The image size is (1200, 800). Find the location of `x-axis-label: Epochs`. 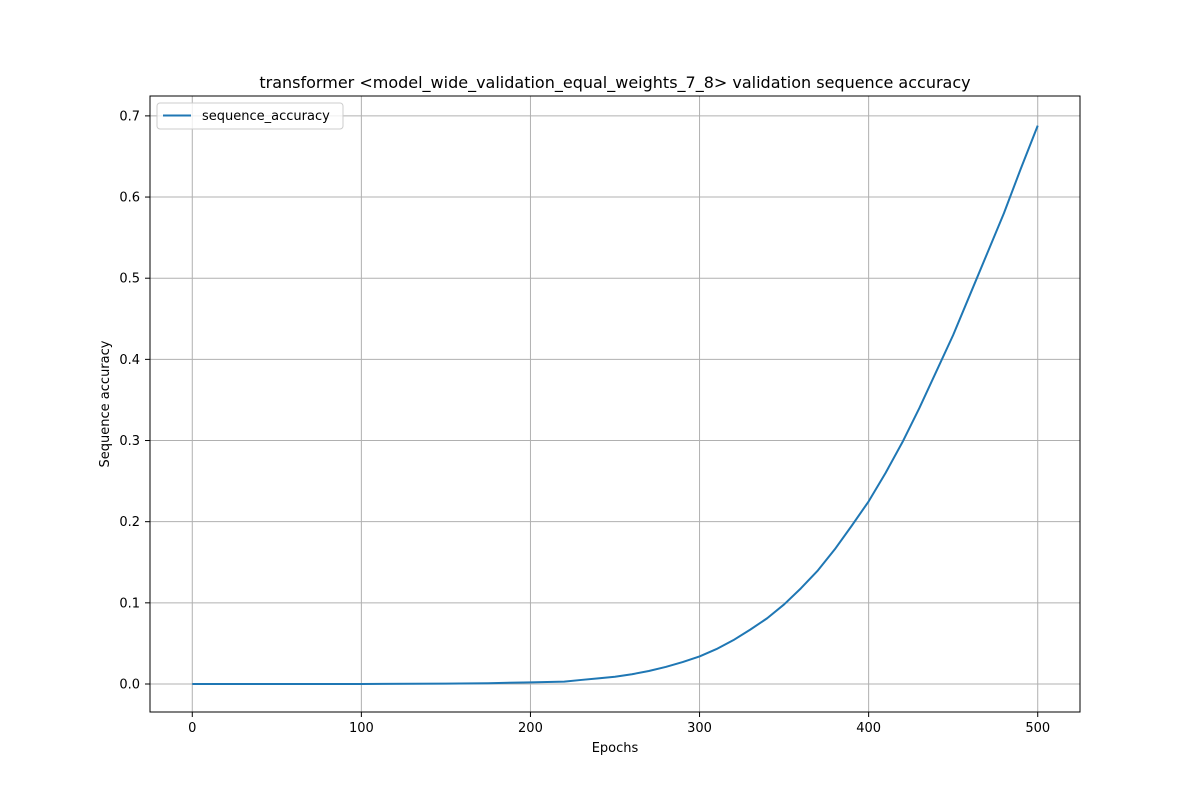

x-axis-label: Epochs is located at coordinates (615, 748).